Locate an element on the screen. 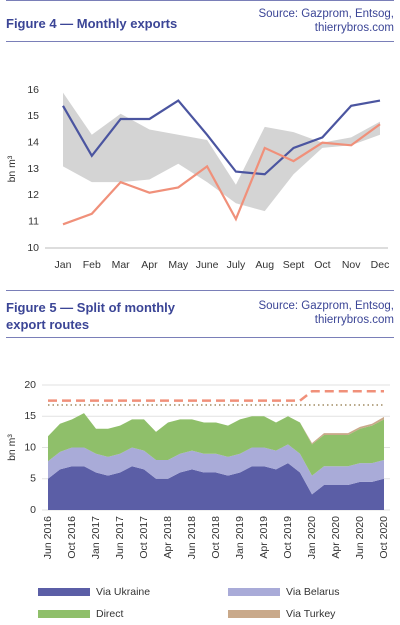 The width and height of the screenshot is (400, 625). x-tick-label: June is located at coordinates (207, 265).